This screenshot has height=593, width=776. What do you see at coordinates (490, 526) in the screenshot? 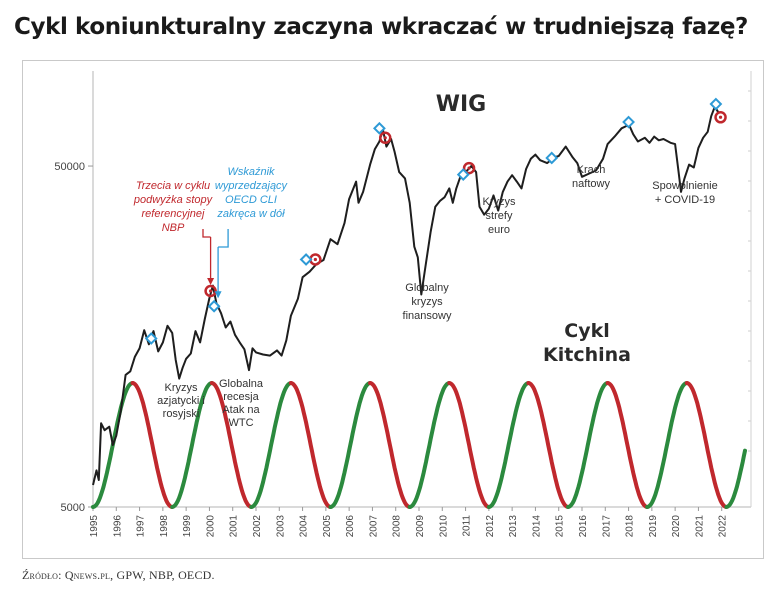
I see `x-tick-label: 2012` at bounding box center [490, 526].